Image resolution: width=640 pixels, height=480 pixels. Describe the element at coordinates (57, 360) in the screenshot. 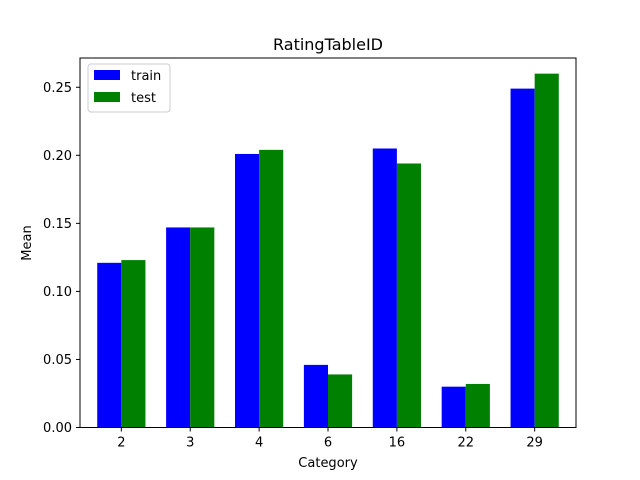

I see `y-tick-label: 0.05` at that location.